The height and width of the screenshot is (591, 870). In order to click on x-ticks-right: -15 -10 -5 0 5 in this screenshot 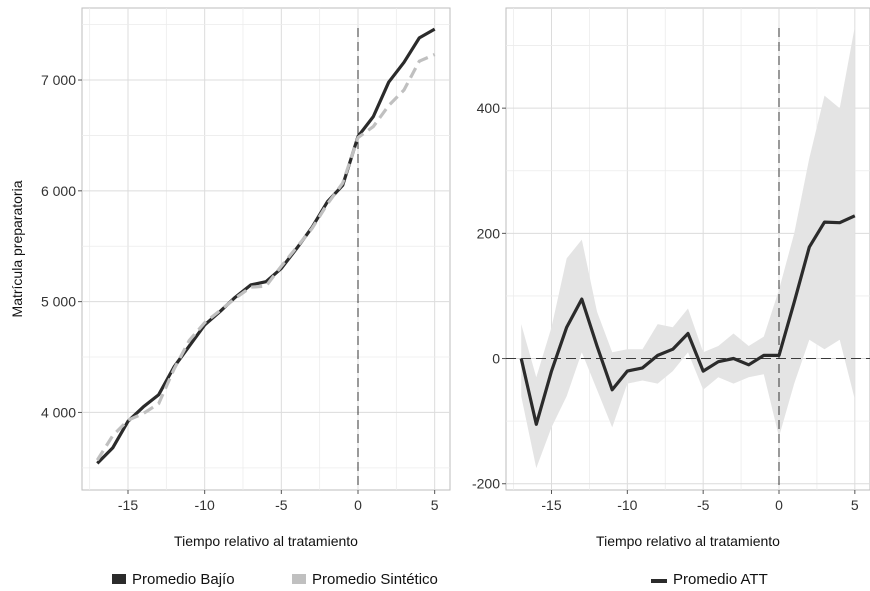, I will do `click(700, 501)`.